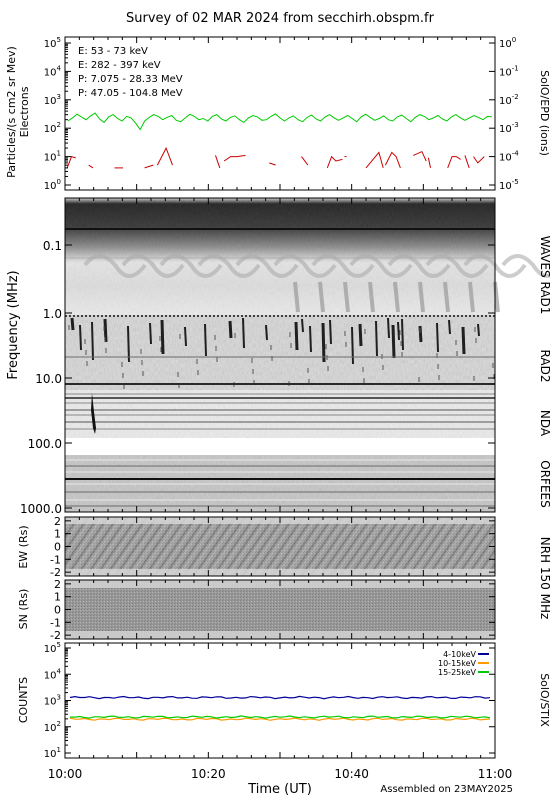  Describe the element at coordinates (509, 128) in the screenshot. I see `epd-y2-tick-label: 10⁻³` at that location.